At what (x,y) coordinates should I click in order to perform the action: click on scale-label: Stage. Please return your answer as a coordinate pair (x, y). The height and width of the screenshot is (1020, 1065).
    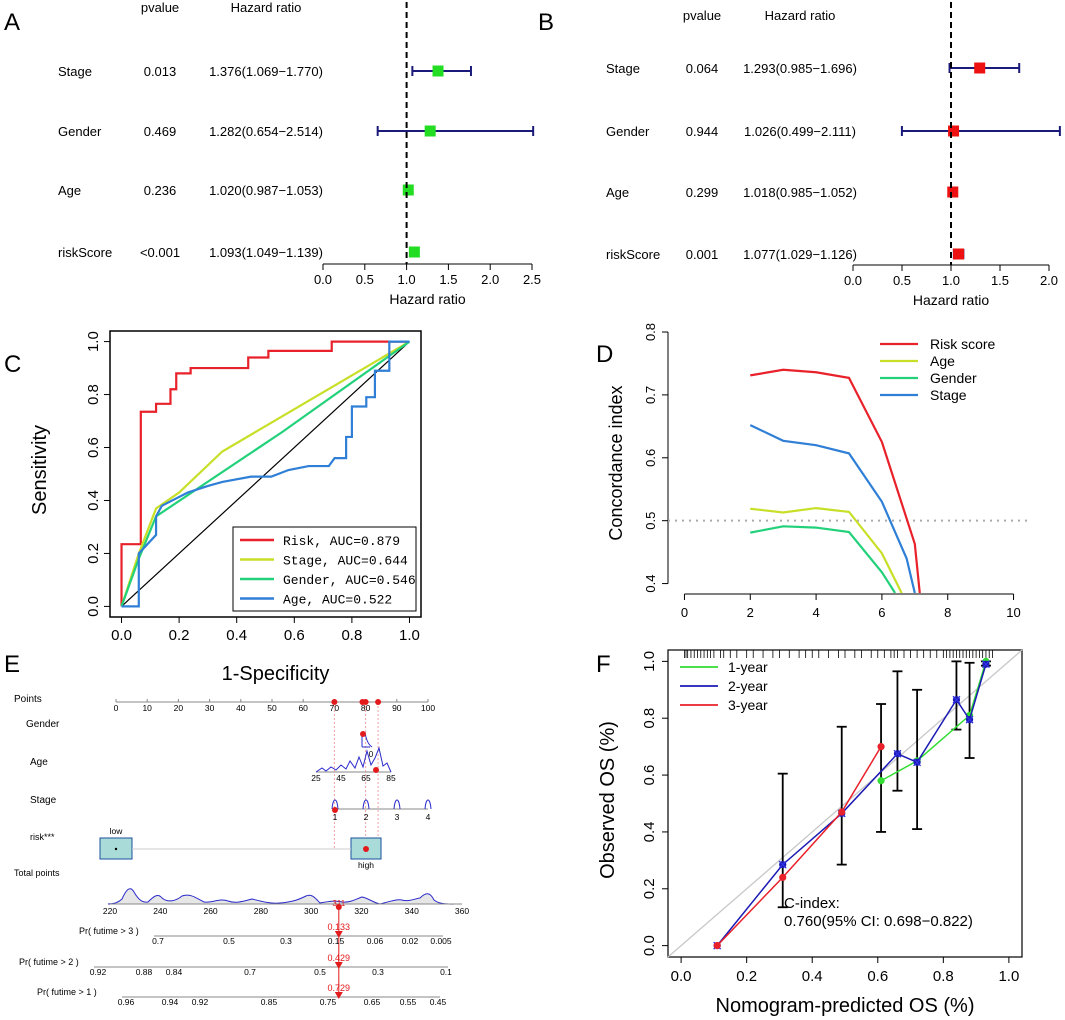
    Looking at the image, I should click on (43, 800).